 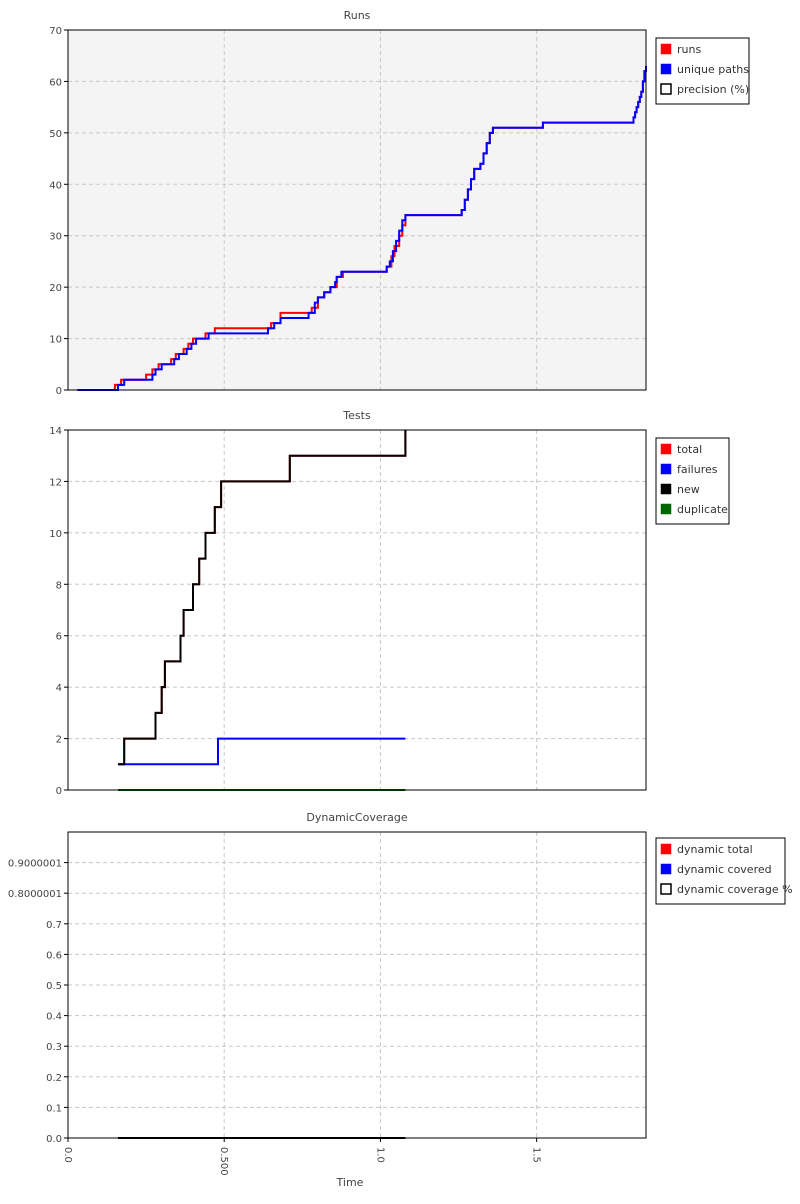 What do you see at coordinates (59, 688) in the screenshot?
I see `y-tick-label-1-2: 4` at bounding box center [59, 688].